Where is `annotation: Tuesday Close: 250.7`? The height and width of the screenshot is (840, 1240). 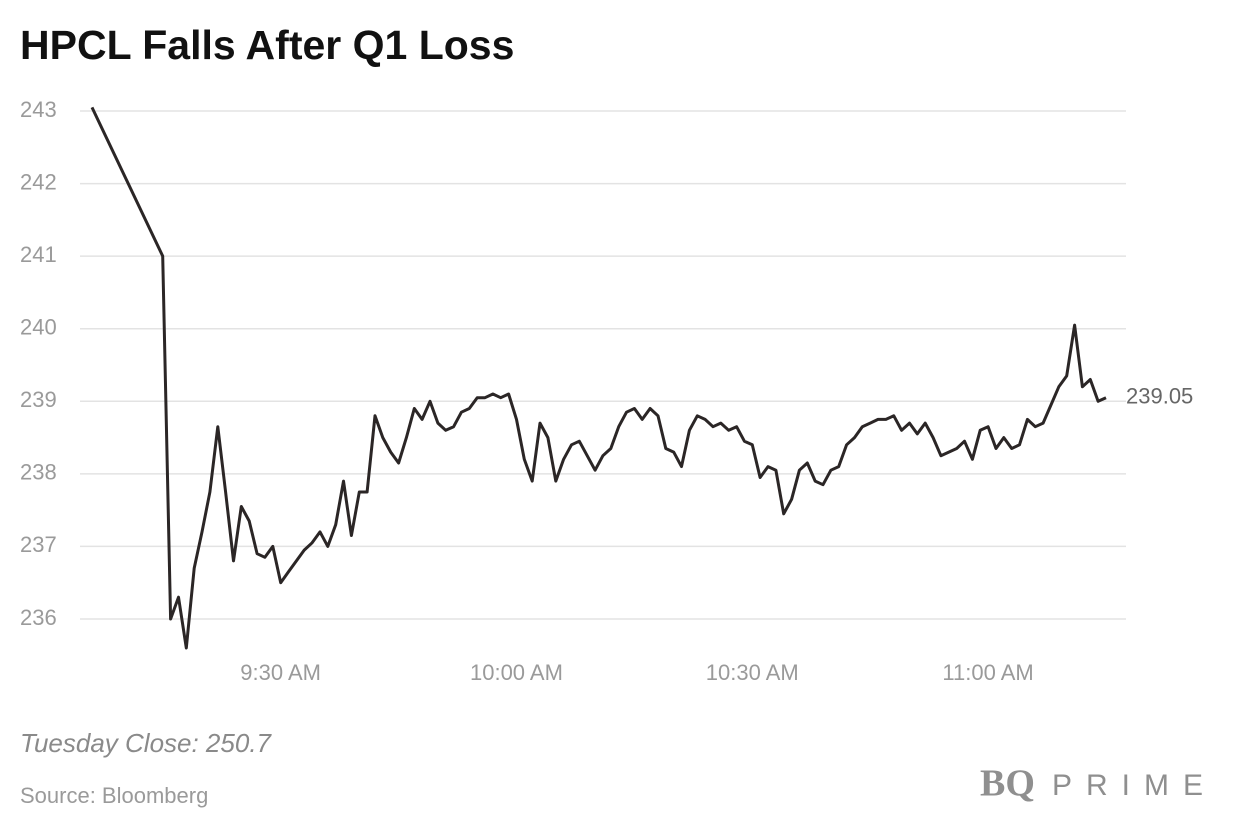 annotation: Tuesday Close: 250.7 is located at coordinates (146, 743).